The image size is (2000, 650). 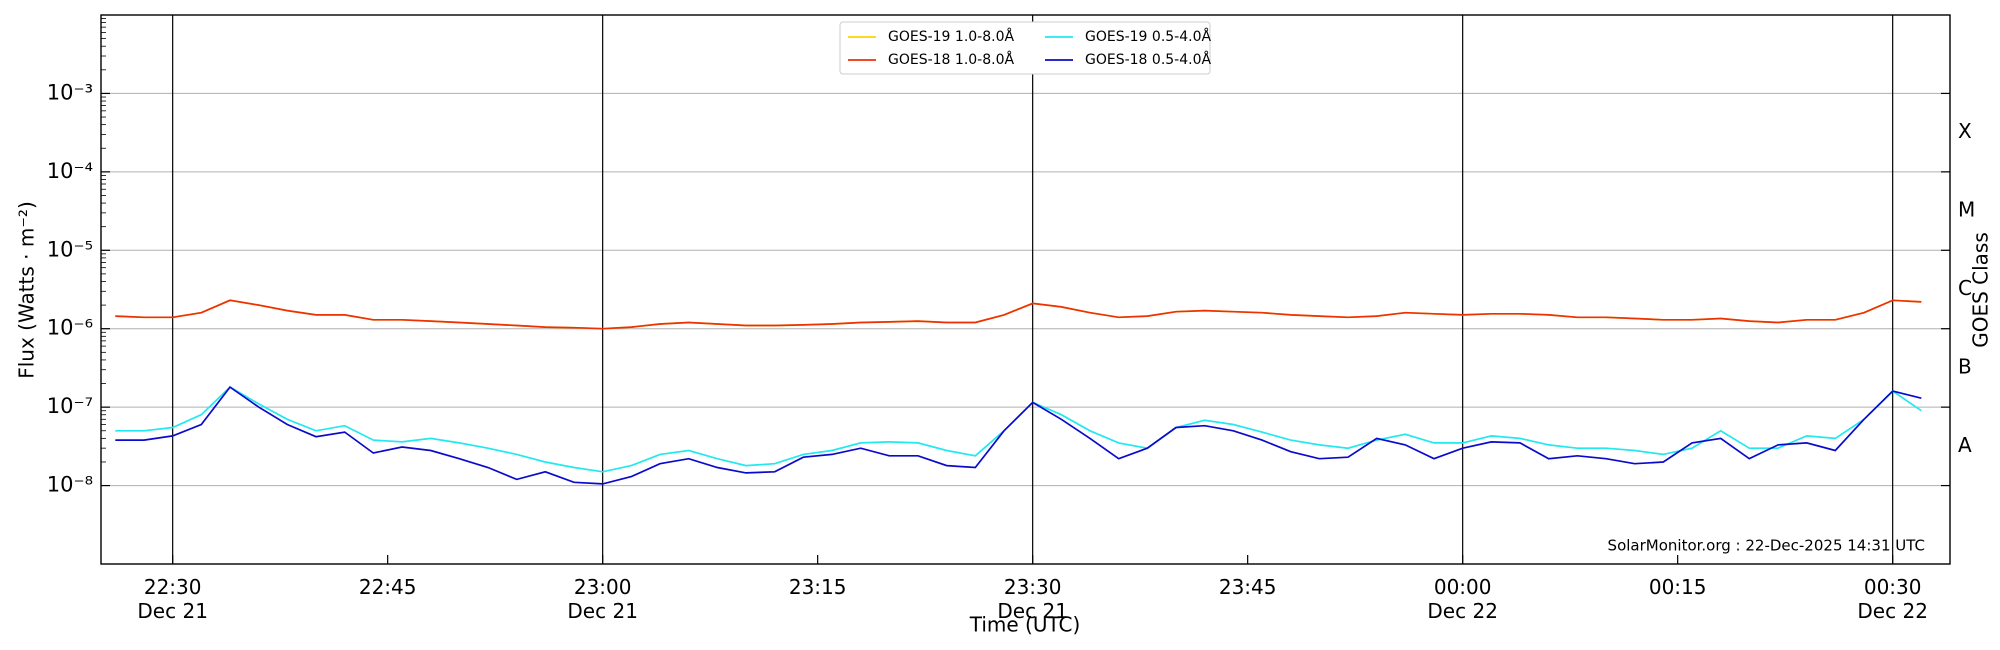 What do you see at coordinates (27, 290) in the screenshot?
I see `y-axis-label: Flux (Watts · m⁻²)` at bounding box center [27, 290].